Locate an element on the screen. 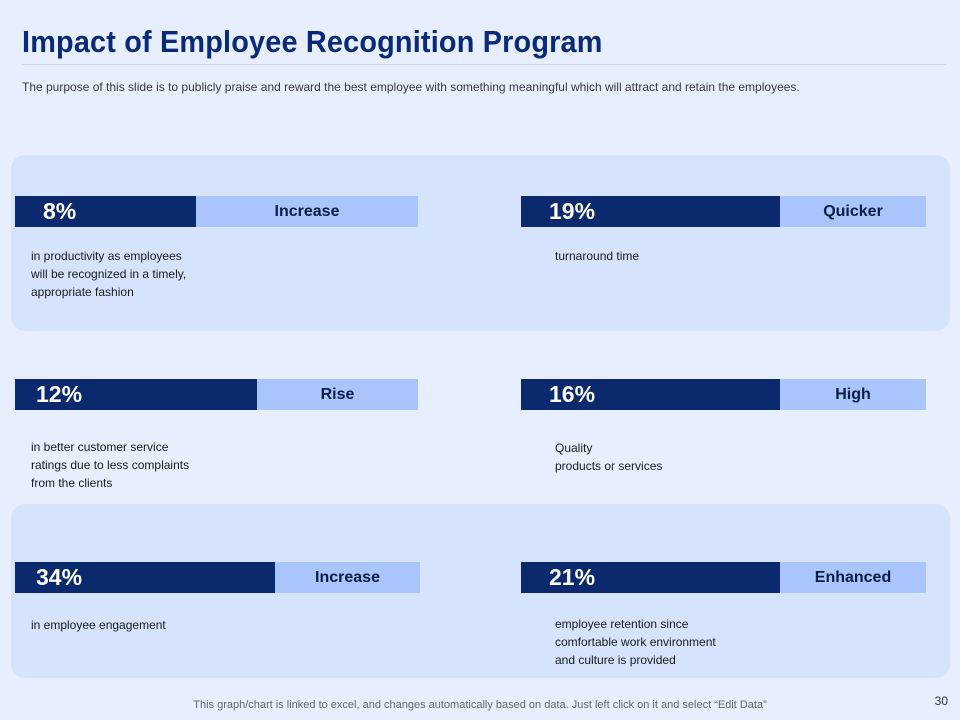  metric-bar-retention: 21% Enhanced is located at coordinates (723, 577).